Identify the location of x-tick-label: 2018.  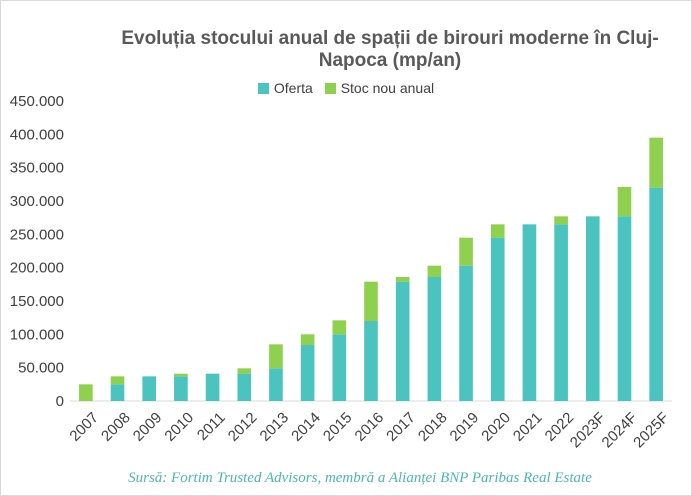
(433, 427).